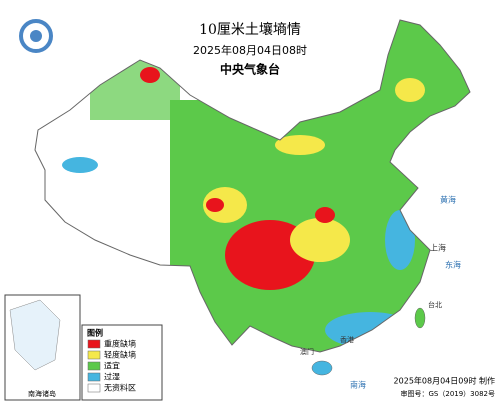 This screenshot has height=405, width=500. I want to click on datetime: 2025年08月04日08时, so click(250, 50).